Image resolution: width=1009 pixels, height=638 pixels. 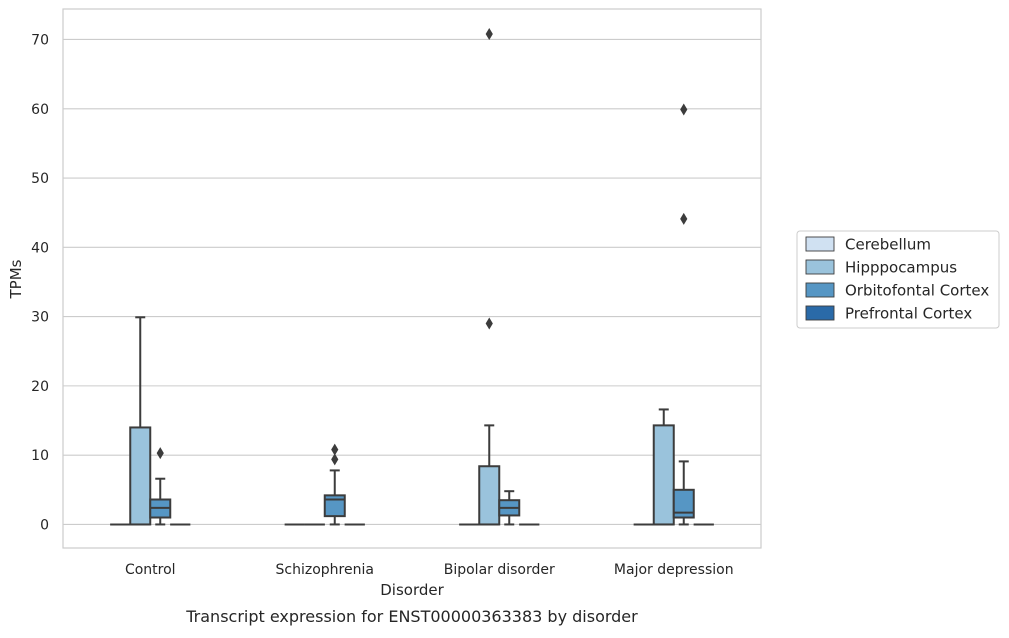 I want to click on legend-label: Cerebellum, so click(x=888, y=245).